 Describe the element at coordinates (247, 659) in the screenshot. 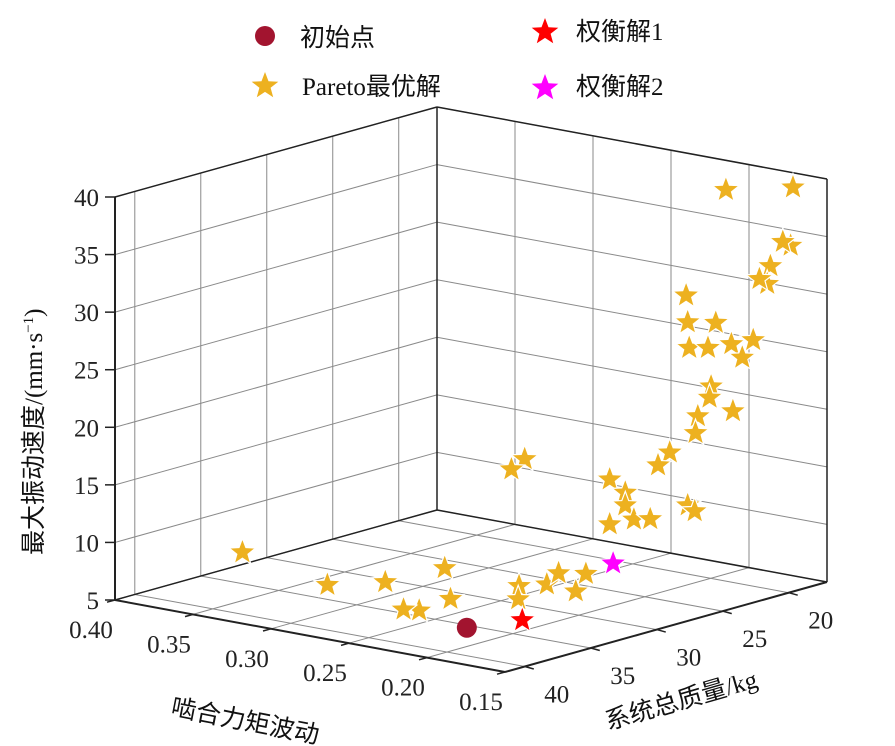

I see `x-tick-label: 0.30` at that location.